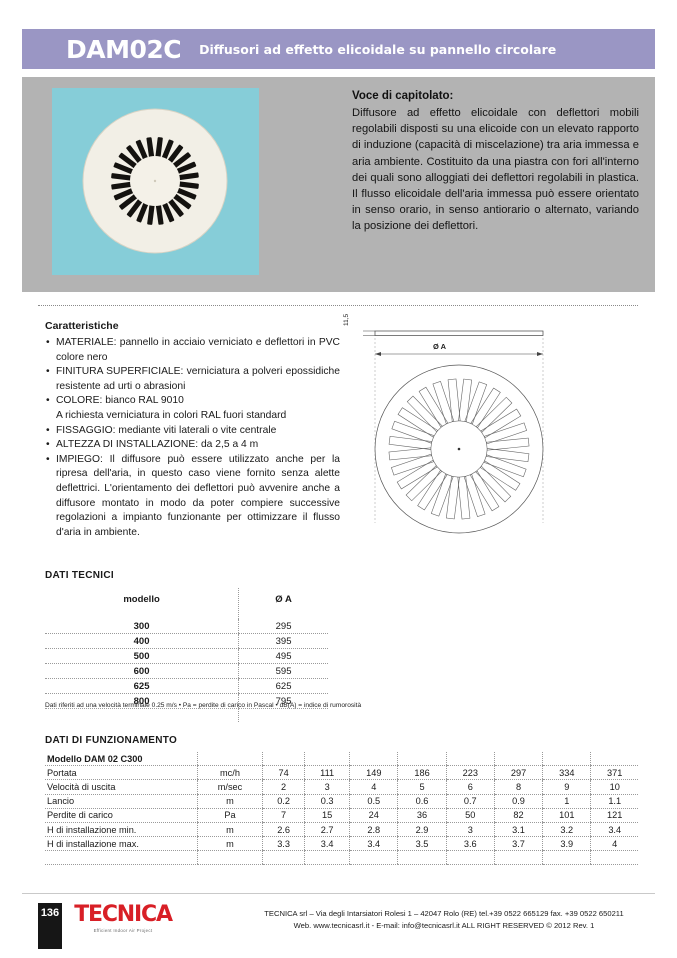 The height and width of the screenshot is (958, 677). Describe the element at coordinates (121, 830) in the screenshot. I see `cell-row-label: H di installazione min.` at that location.